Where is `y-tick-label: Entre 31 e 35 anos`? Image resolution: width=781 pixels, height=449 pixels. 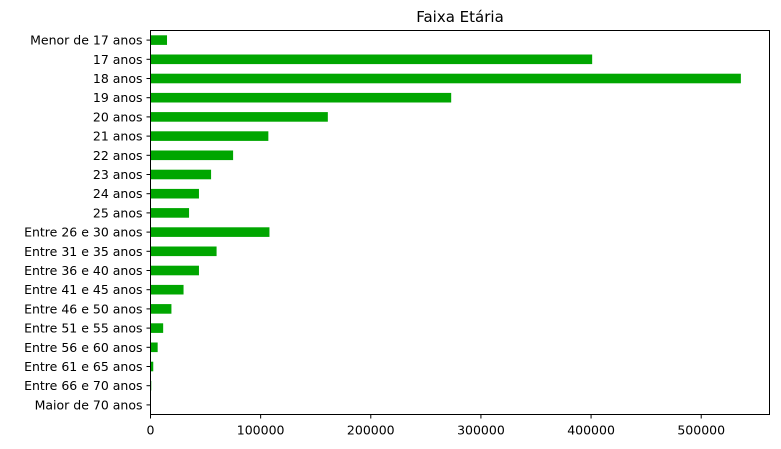 y-tick-label: Entre 31 e 35 anos is located at coordinates (83, 251).